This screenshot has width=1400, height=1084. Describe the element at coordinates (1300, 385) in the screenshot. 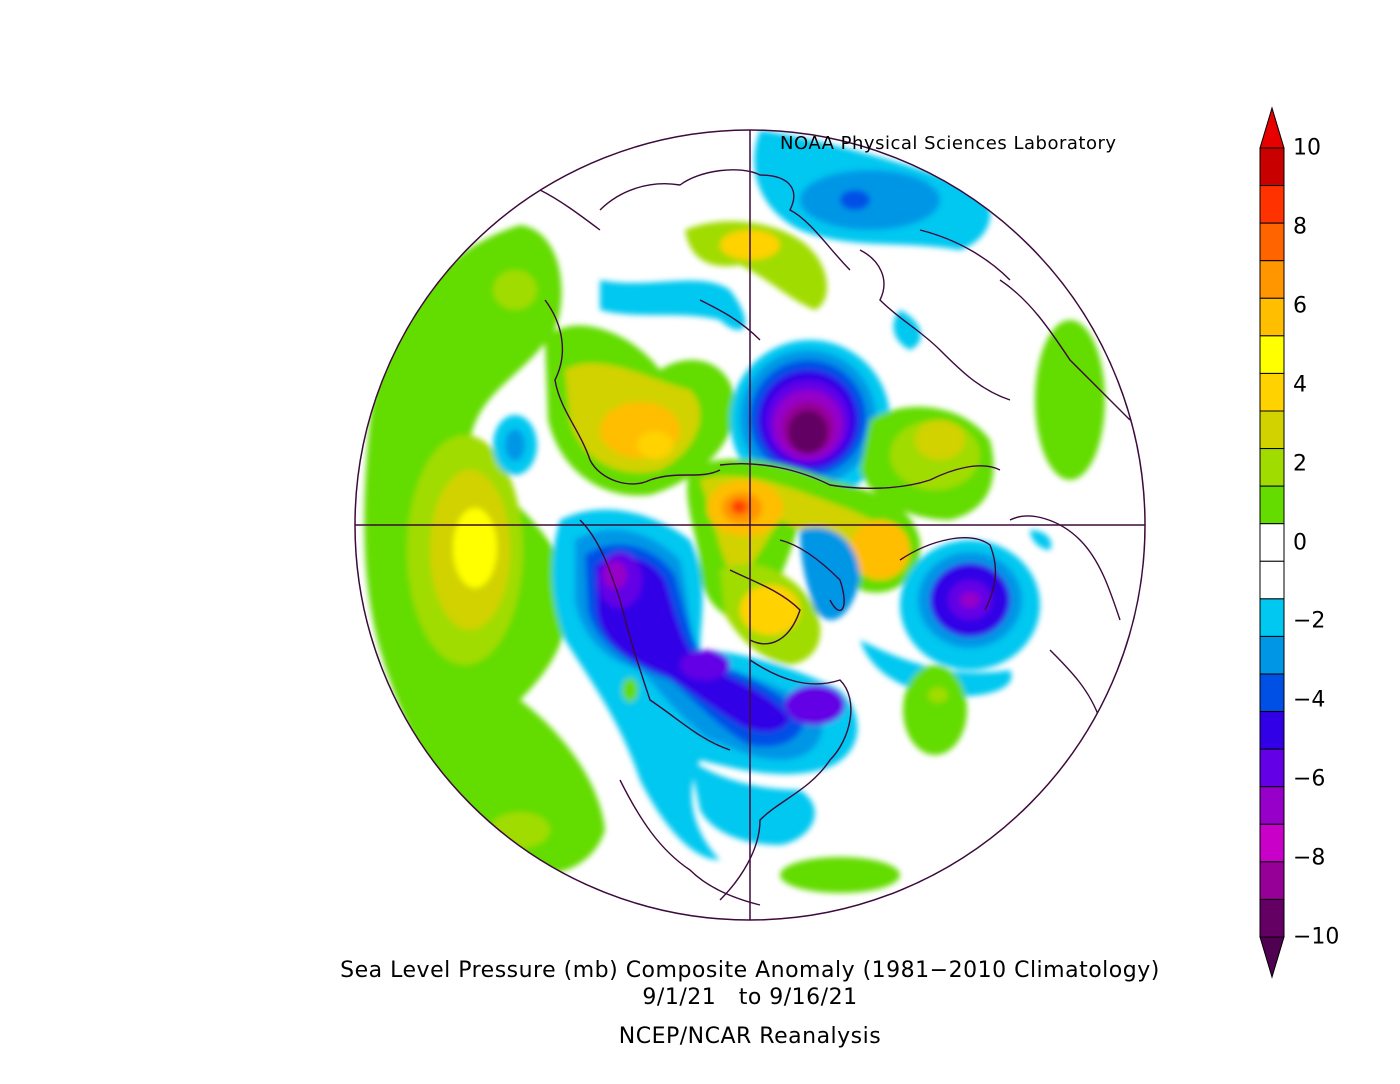

I see `colorbar-tick-label: 4` at that location.